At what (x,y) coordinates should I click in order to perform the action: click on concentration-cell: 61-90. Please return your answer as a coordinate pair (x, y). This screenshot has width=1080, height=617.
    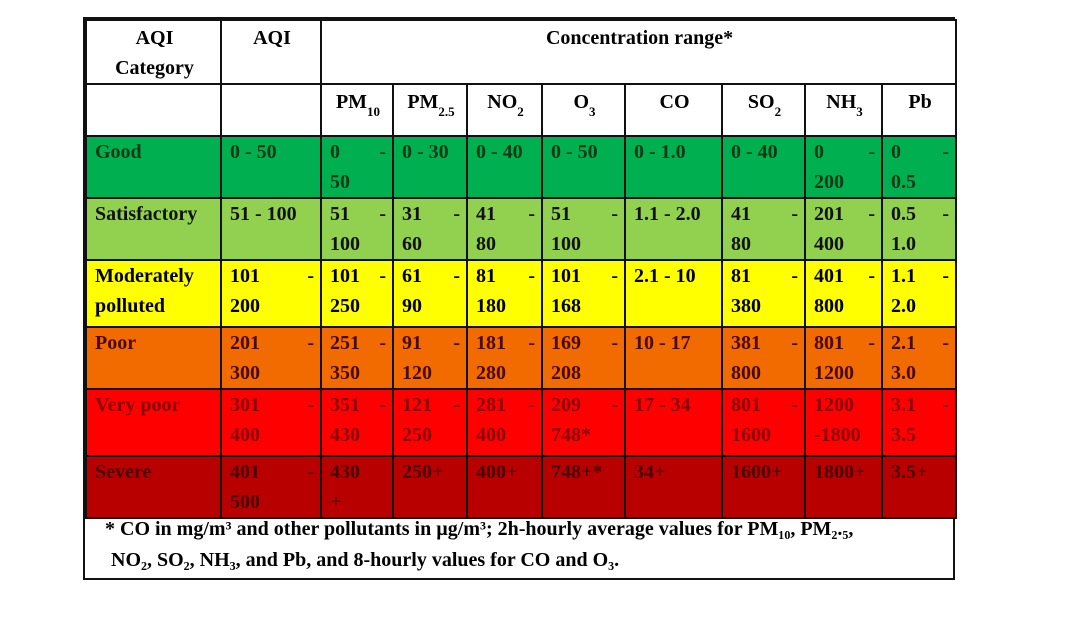
    Looking at the image, I should click on (430, 293).